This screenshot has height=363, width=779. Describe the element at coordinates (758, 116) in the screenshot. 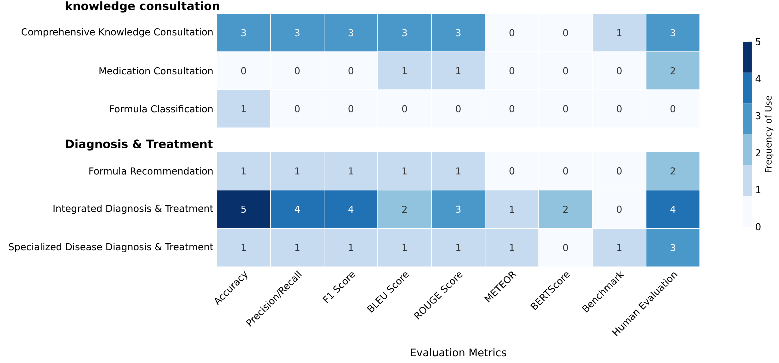

I see `color-bar-label: 3` at that location.